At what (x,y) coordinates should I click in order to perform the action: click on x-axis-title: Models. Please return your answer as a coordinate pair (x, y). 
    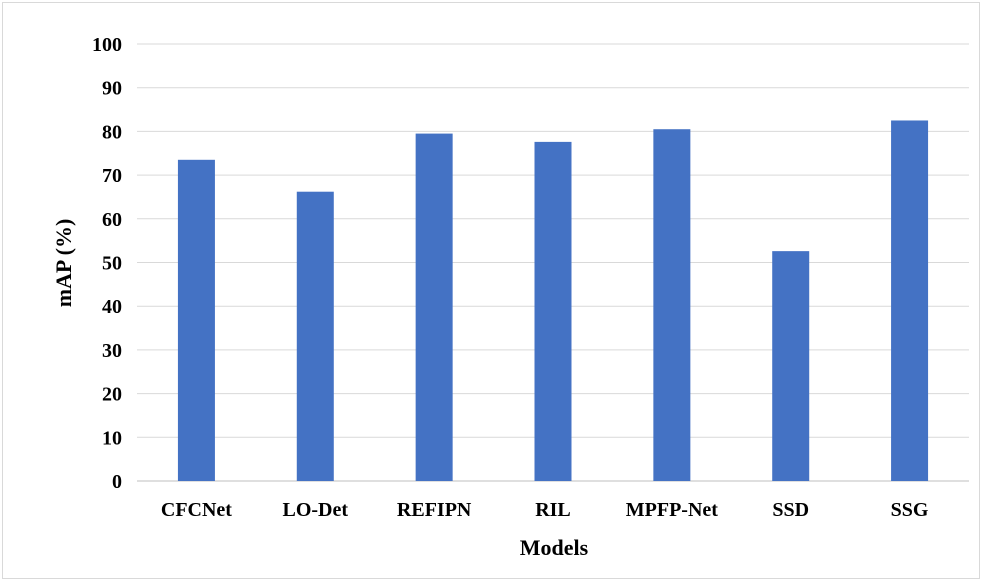
    Looking at the image, I should click on (554, 547).